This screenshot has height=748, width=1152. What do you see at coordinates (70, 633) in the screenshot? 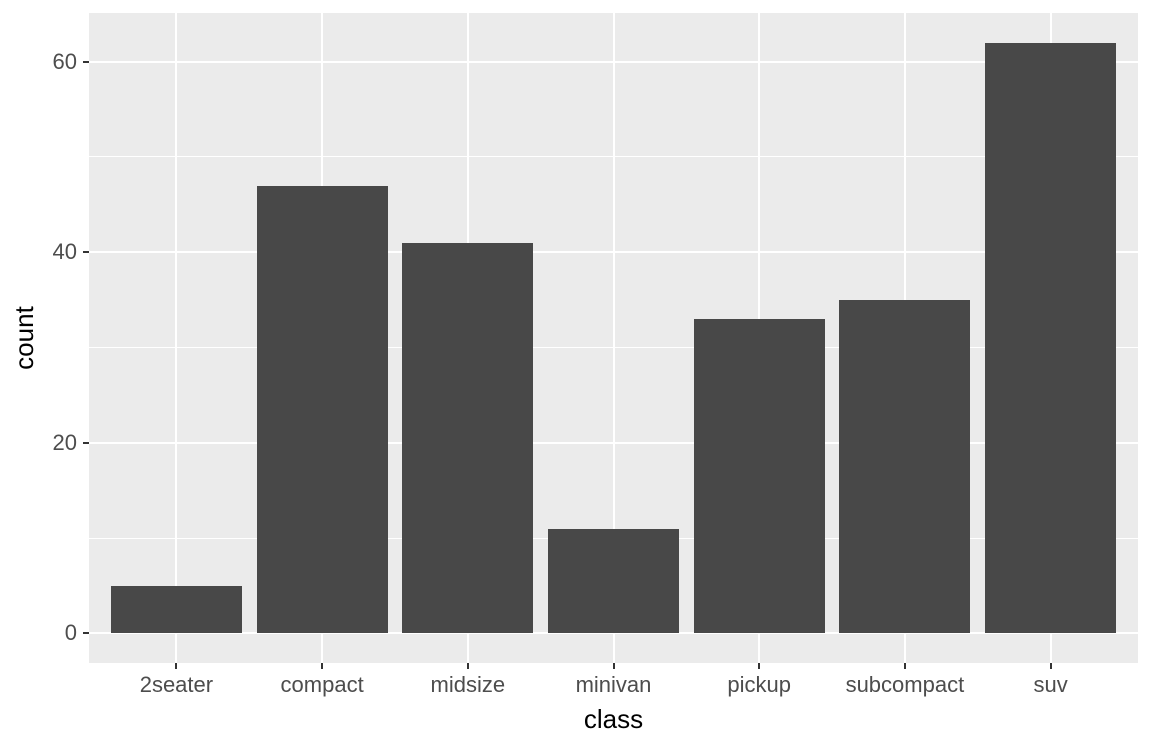
I see `y-tick-label: 0` at bounding box center [70, 633].